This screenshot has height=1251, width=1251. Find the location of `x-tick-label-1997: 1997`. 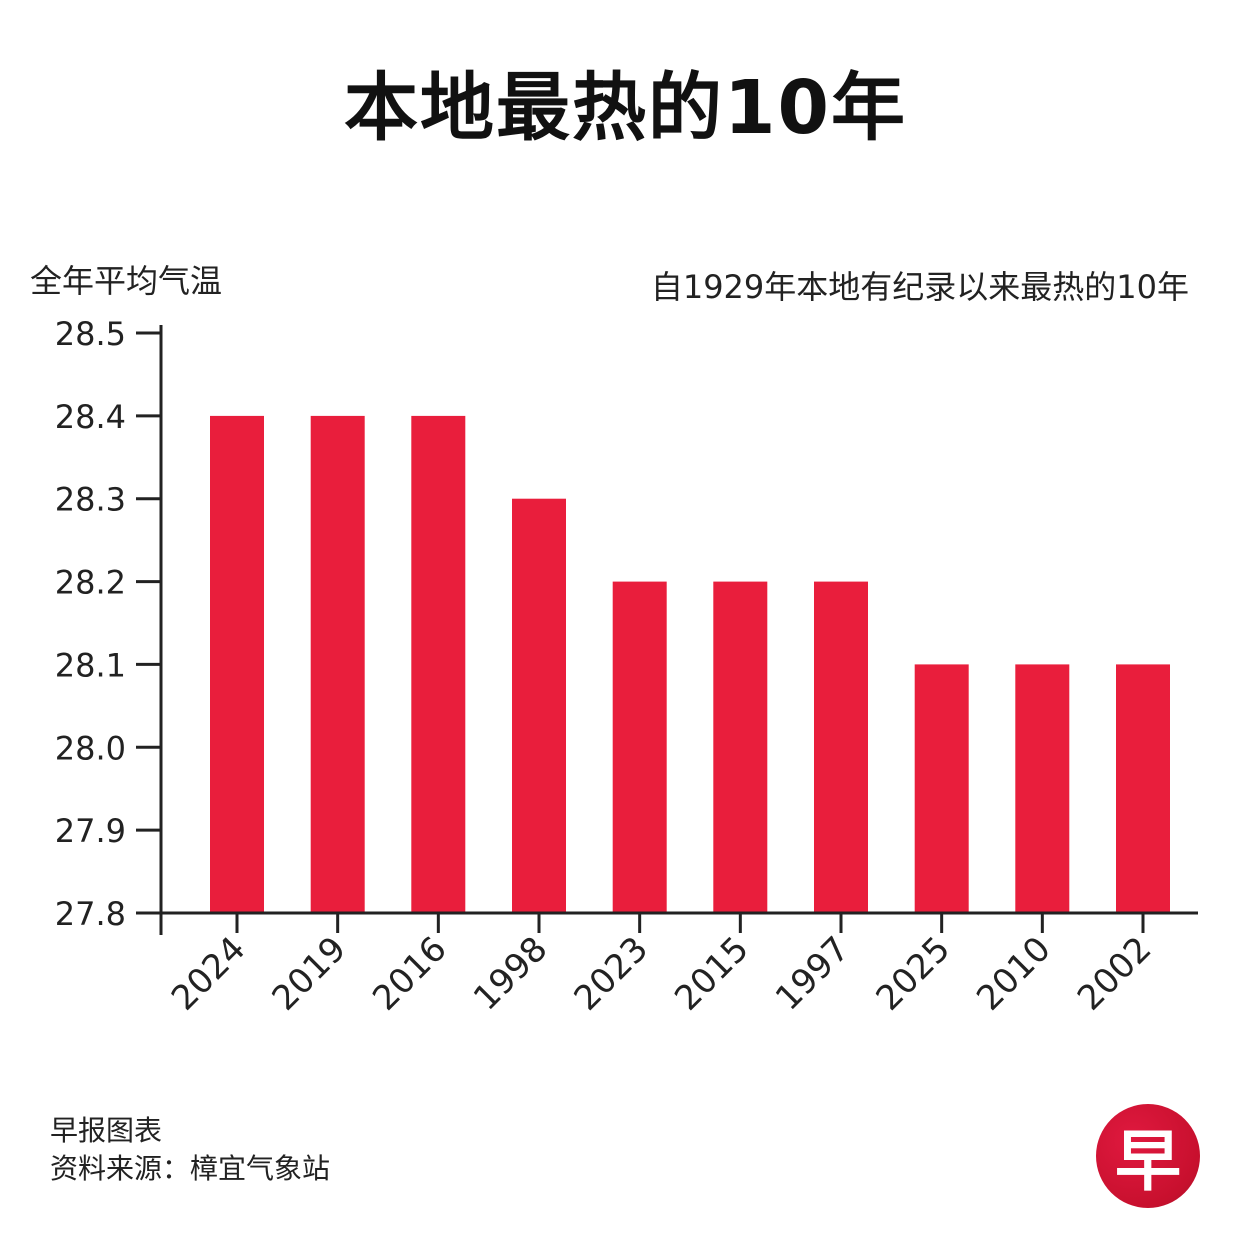

x-tick-label-1997: 1997 is located at coordinates (812, 973).